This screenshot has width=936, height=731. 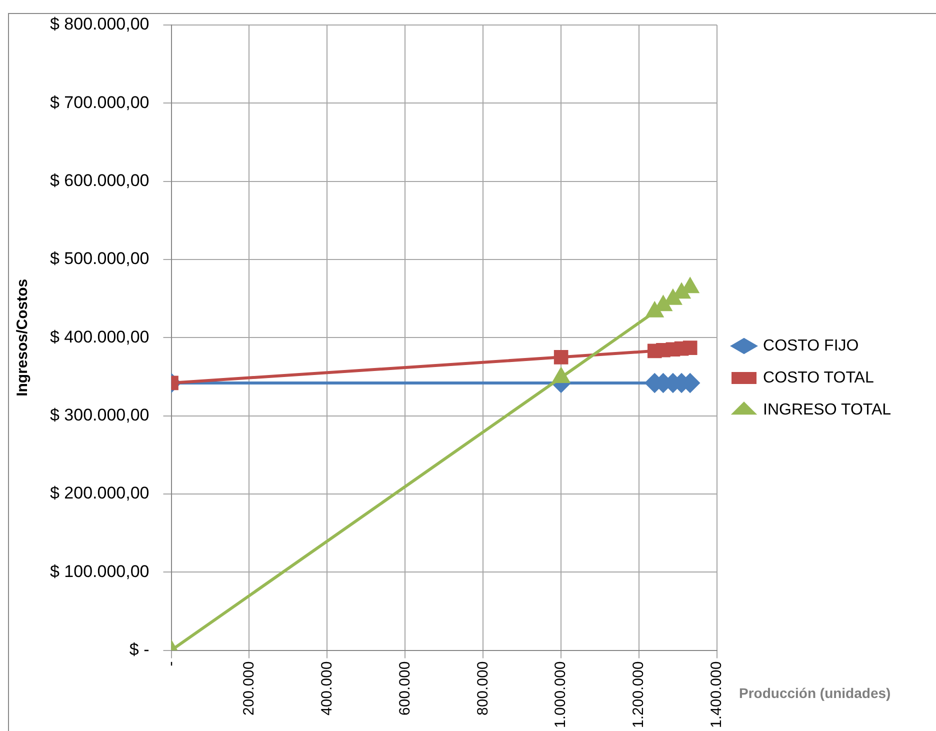 I want to click on y-tick-label: $ 200.000,00, so click(x=100, y=493).